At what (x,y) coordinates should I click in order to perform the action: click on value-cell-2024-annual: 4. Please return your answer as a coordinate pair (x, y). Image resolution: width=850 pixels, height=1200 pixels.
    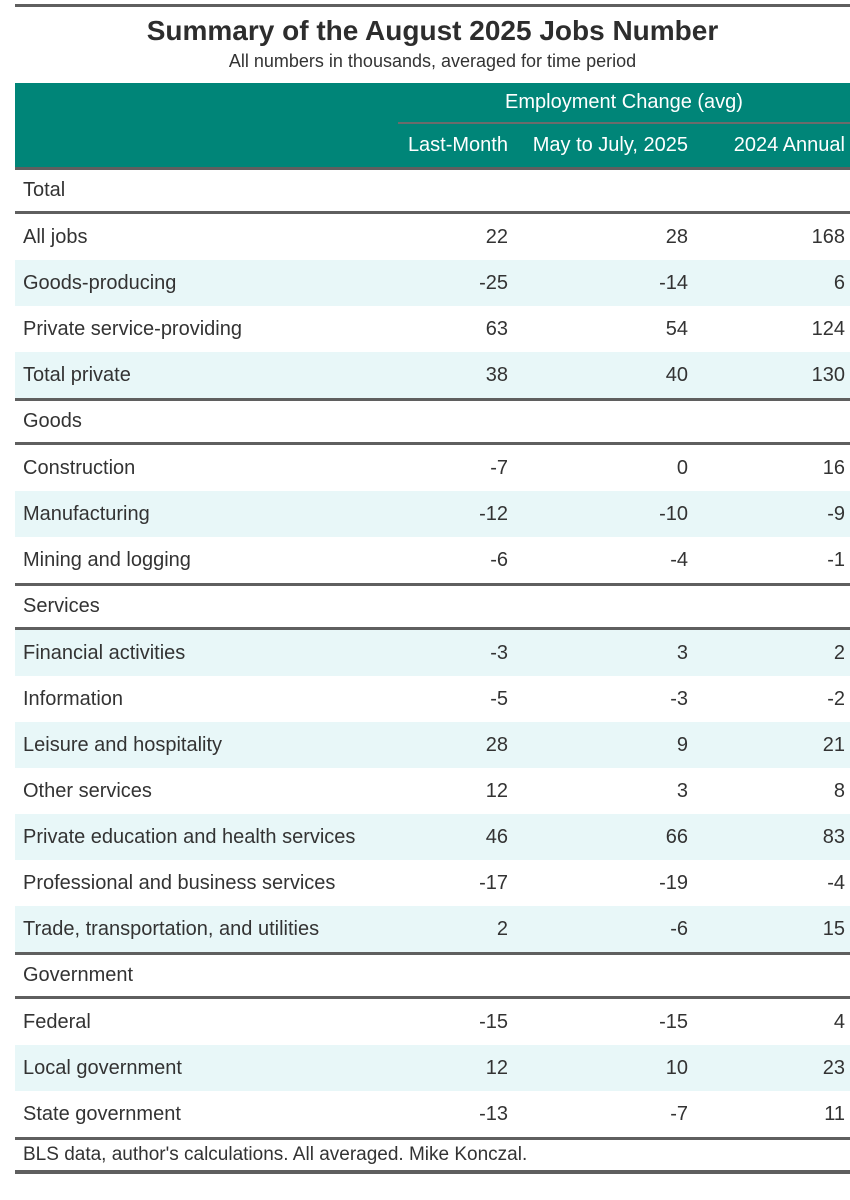
    Looking at the image, I should click on (839, 1021).